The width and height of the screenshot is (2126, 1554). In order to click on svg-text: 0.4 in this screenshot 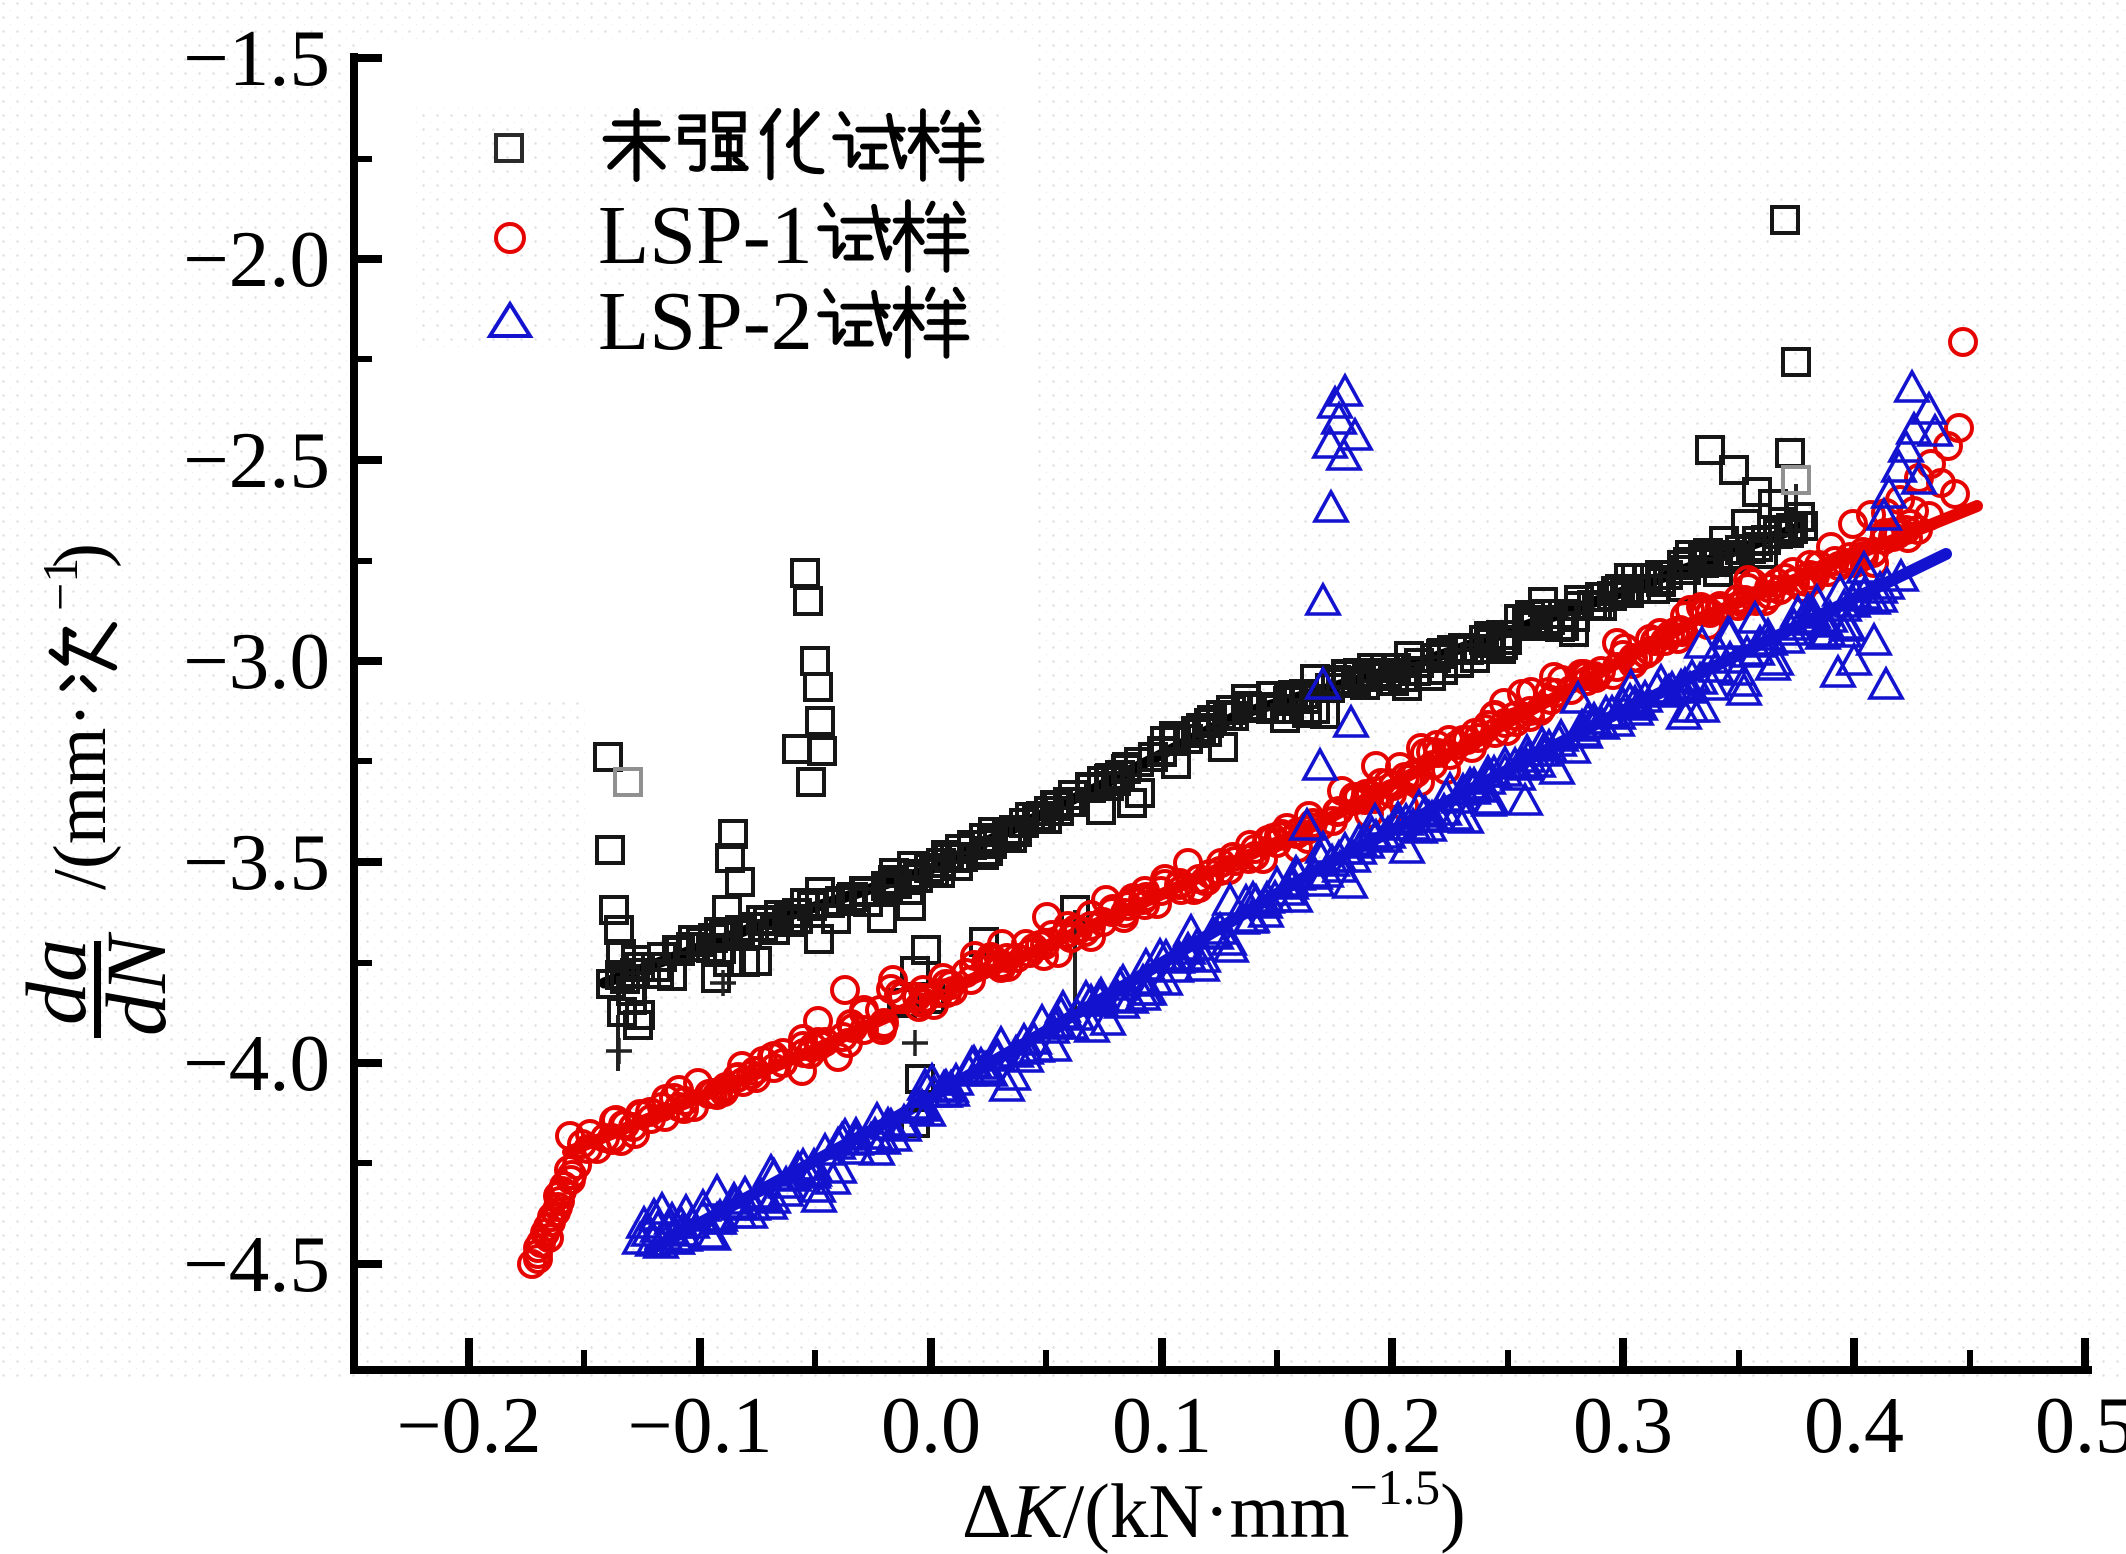, I will do `click(1854, 1426)`.